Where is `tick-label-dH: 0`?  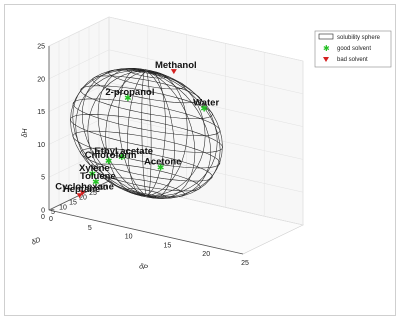
tick-label-dH: 0 is located at coordinates (43, 211).